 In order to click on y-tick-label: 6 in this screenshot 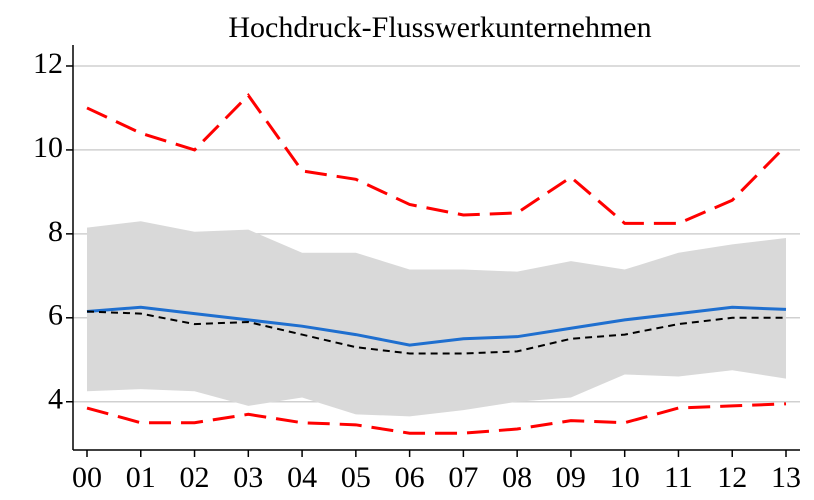, I will do `click(55, 315)`.